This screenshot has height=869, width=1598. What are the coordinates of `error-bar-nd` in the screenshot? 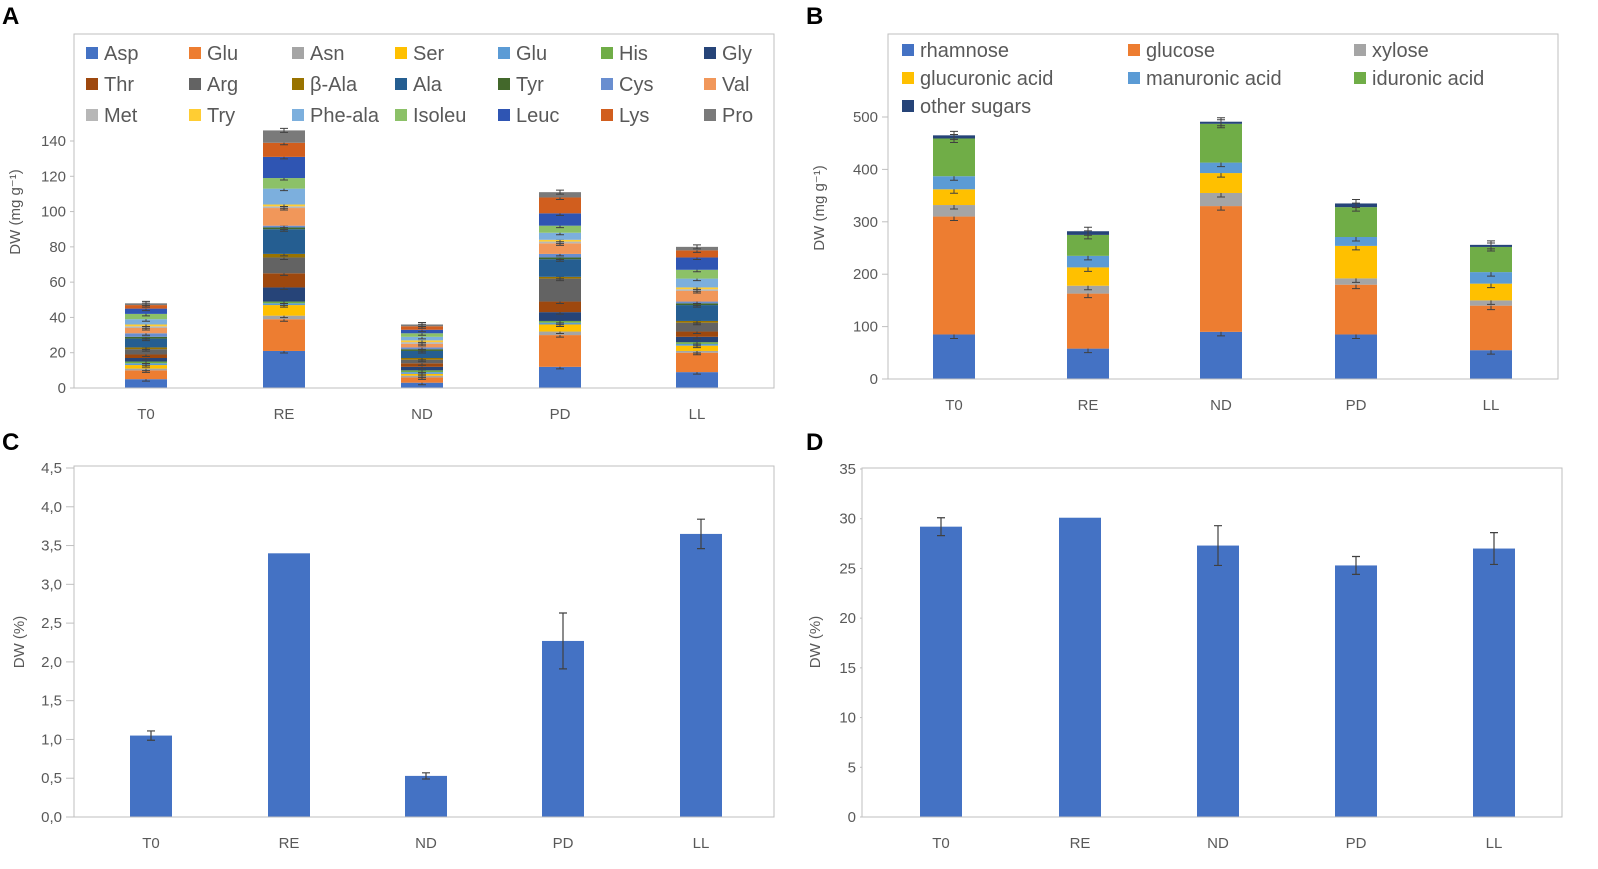 It's located at (1218, 546).